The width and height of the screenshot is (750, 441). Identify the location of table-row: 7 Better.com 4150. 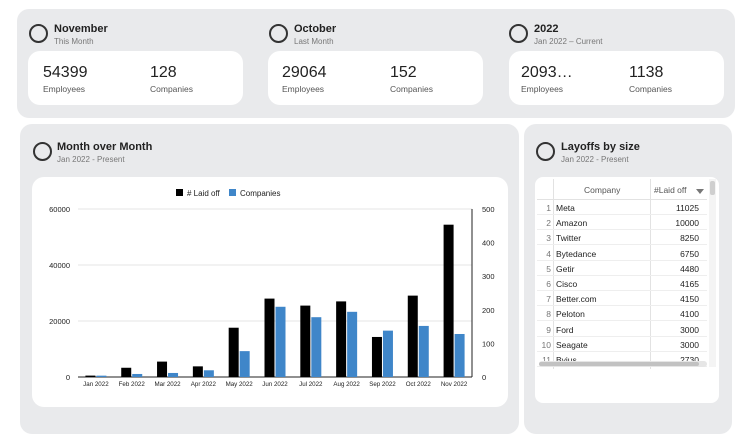
(622, 299).